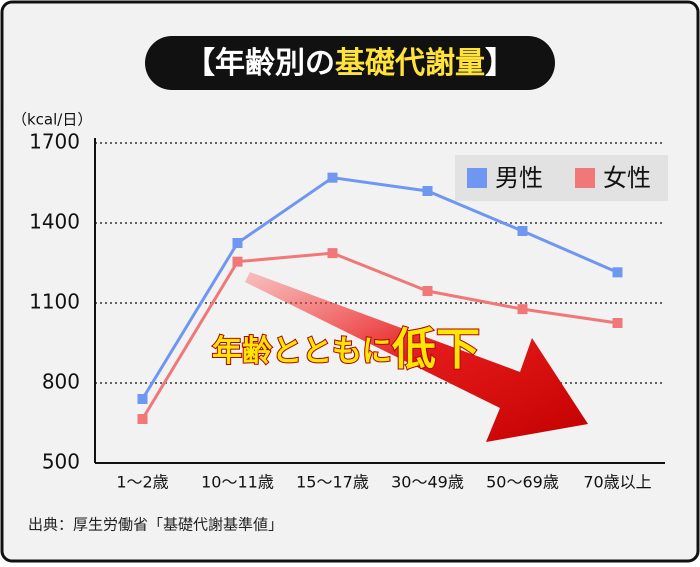 Image resolution: width=700 pixels, height=567 pixels. What do you see at coordinates (500, 63) in the screenshot?
I see `title-part: 】` at bounding box center [500, 63].